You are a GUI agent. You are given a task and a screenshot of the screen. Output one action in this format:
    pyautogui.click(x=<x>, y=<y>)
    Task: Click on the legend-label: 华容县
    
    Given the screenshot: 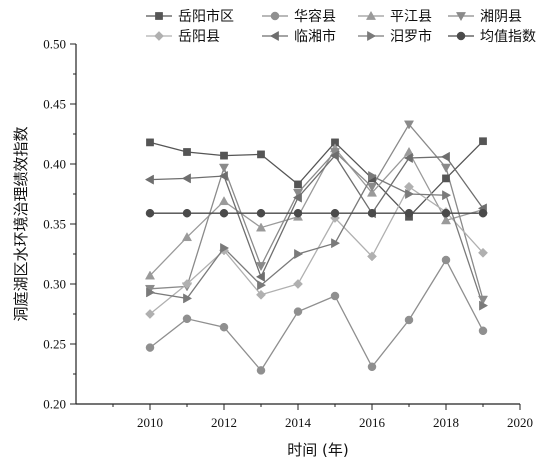 What is the action you would take?
    pyautogui.click(x=315, y=16)
    